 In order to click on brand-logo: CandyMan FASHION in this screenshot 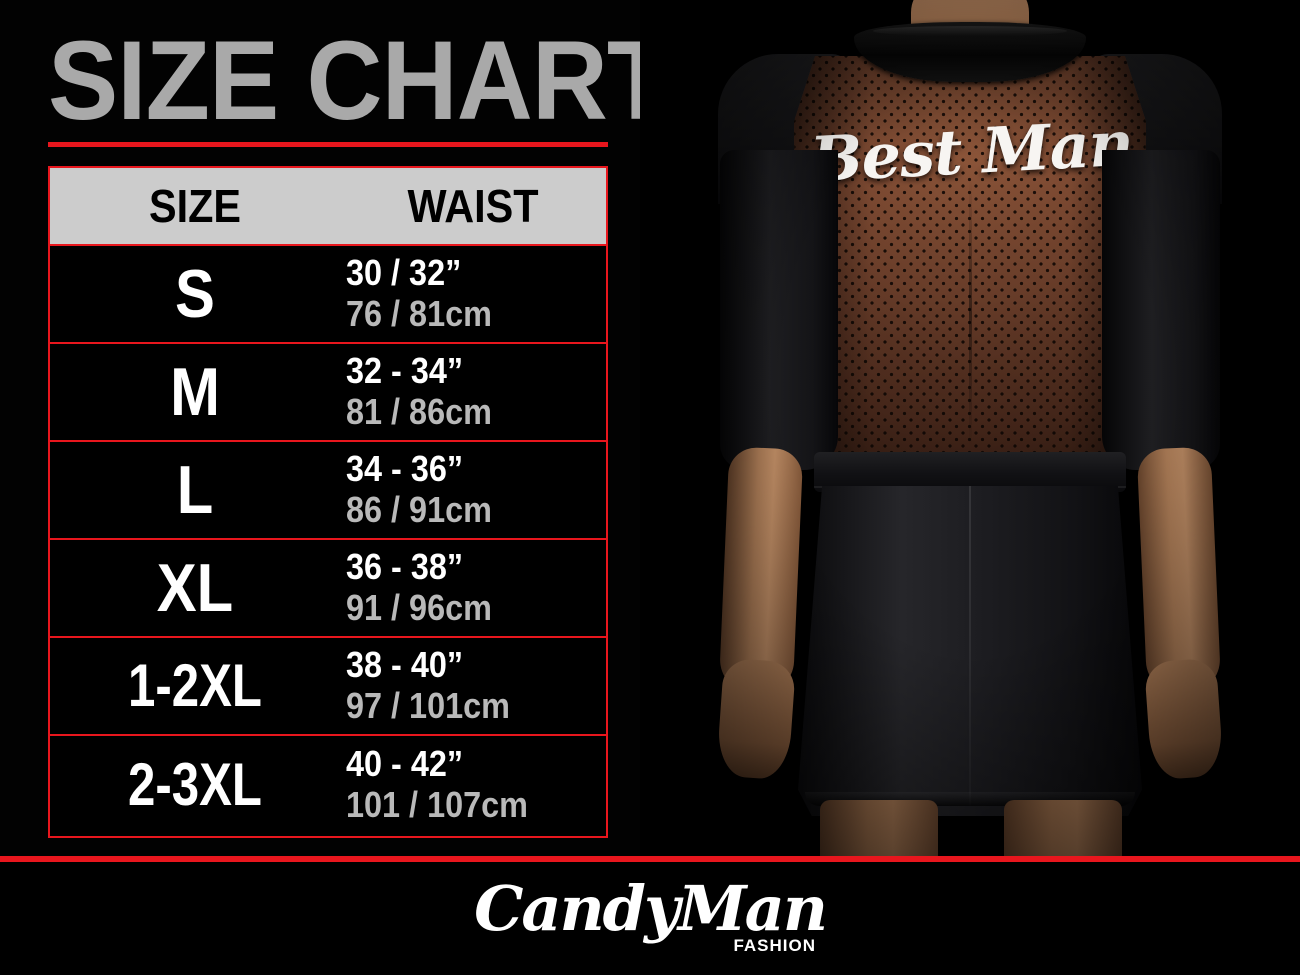, I will do `click(650, 918)`.